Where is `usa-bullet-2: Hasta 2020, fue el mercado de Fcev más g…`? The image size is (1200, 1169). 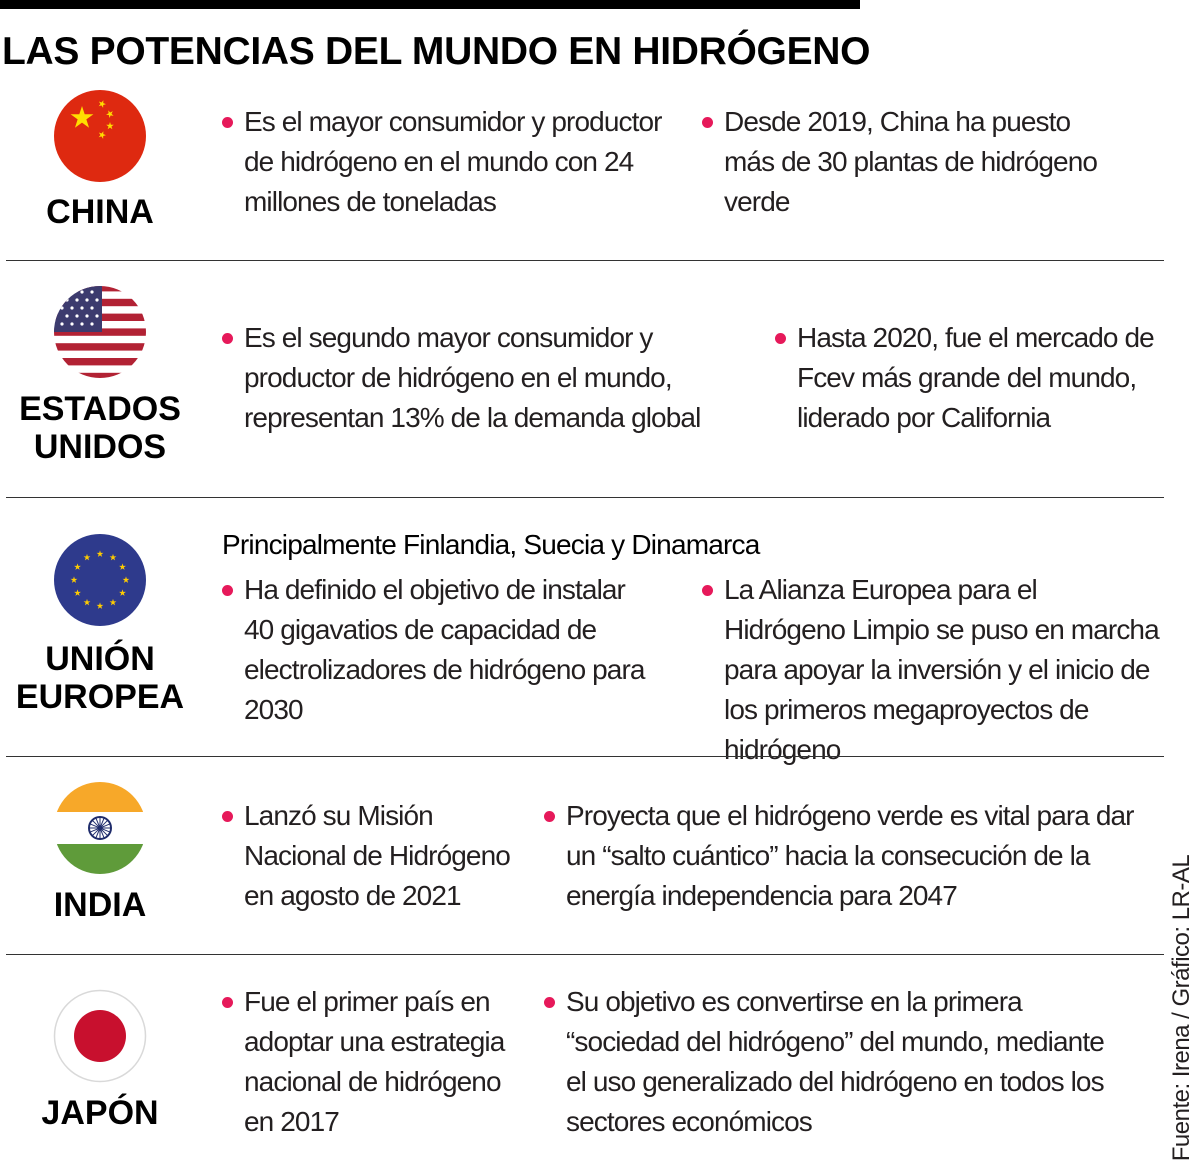
usa-bullet-2: Hasta 2020, fue el mercado de Fcev más g… is located at coordinates (976, 378).